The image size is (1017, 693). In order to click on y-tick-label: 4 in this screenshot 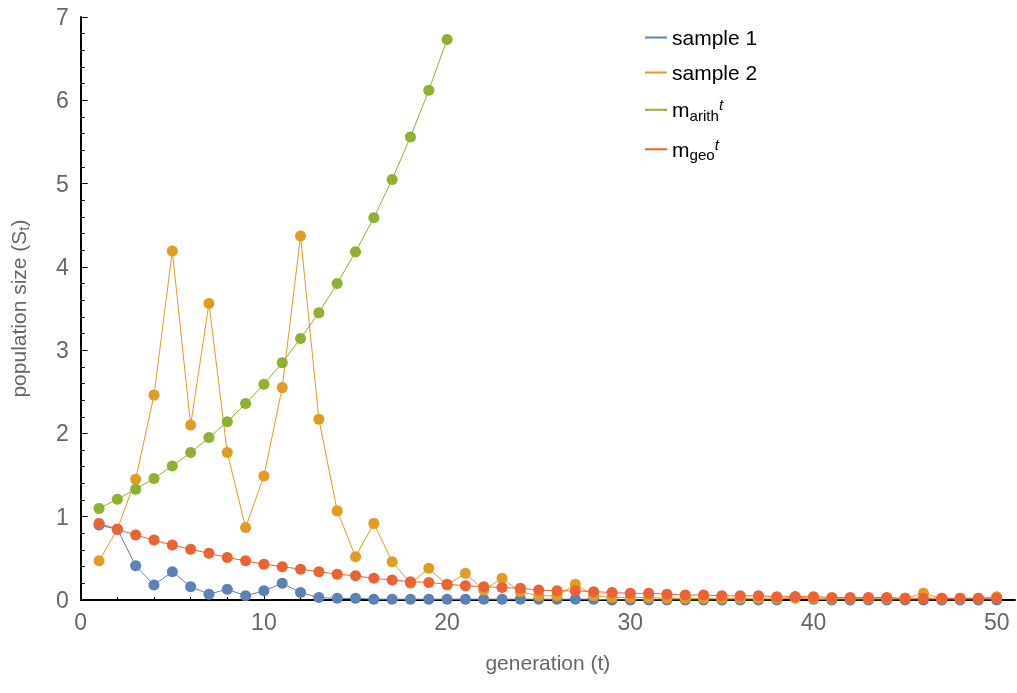, I will do `click(62, 266)`.